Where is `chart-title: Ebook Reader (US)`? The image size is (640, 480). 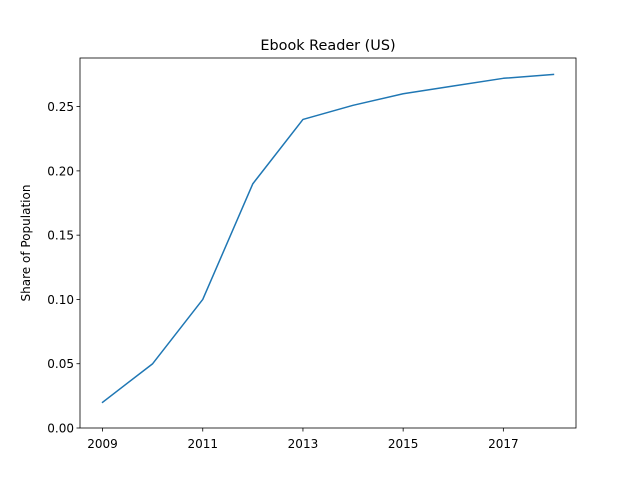
chart-title: Ebook Reader (US) is located at coordinates (327, 46).